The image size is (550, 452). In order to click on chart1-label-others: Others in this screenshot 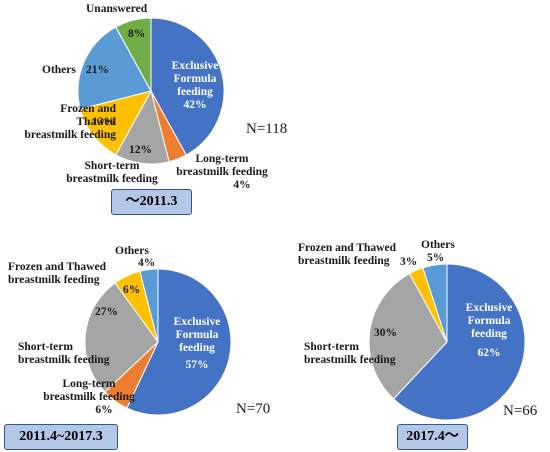, I will do `click(59, 70)`.